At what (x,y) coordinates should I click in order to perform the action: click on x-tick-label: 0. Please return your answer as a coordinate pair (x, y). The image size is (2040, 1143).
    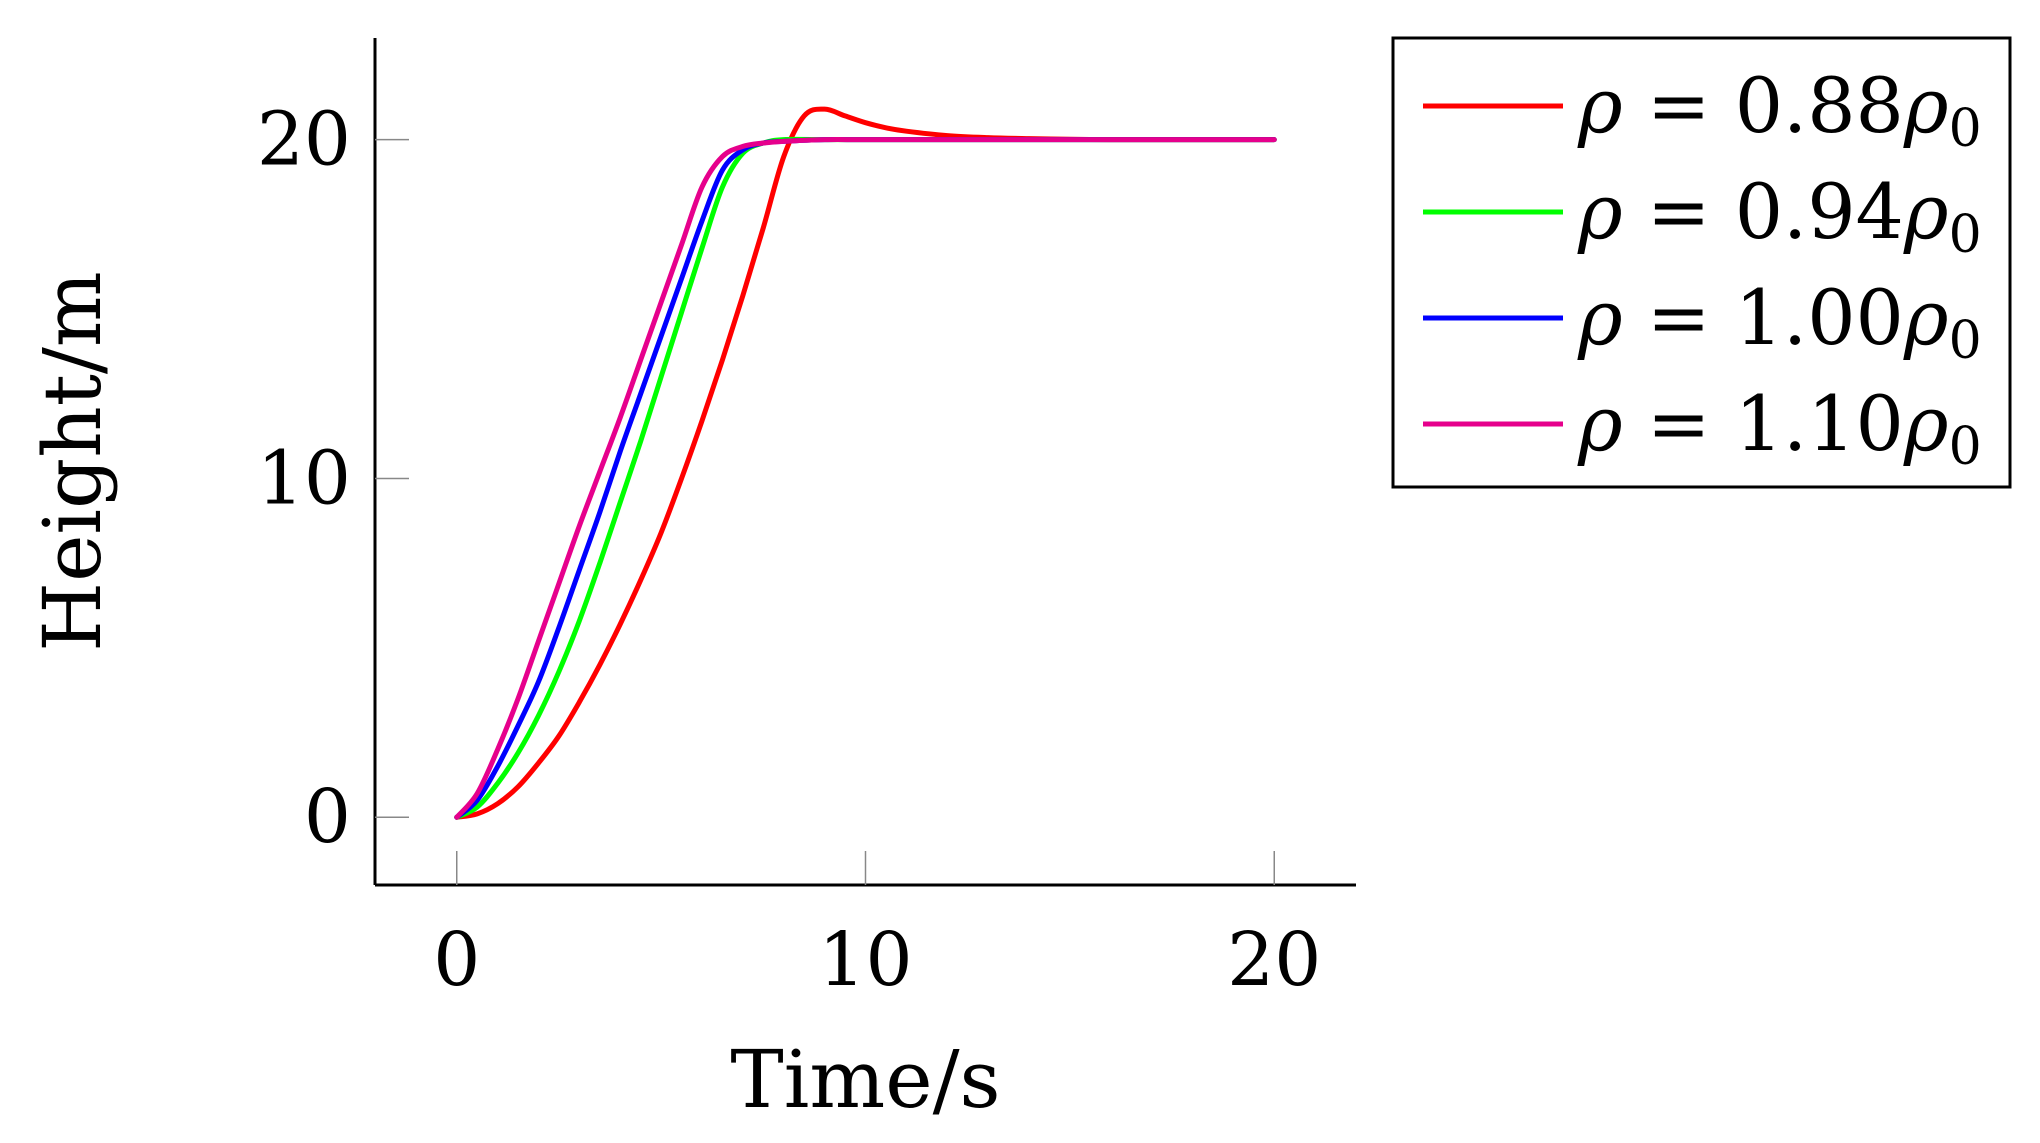
    Looking at the image, I should click on (456, 960).